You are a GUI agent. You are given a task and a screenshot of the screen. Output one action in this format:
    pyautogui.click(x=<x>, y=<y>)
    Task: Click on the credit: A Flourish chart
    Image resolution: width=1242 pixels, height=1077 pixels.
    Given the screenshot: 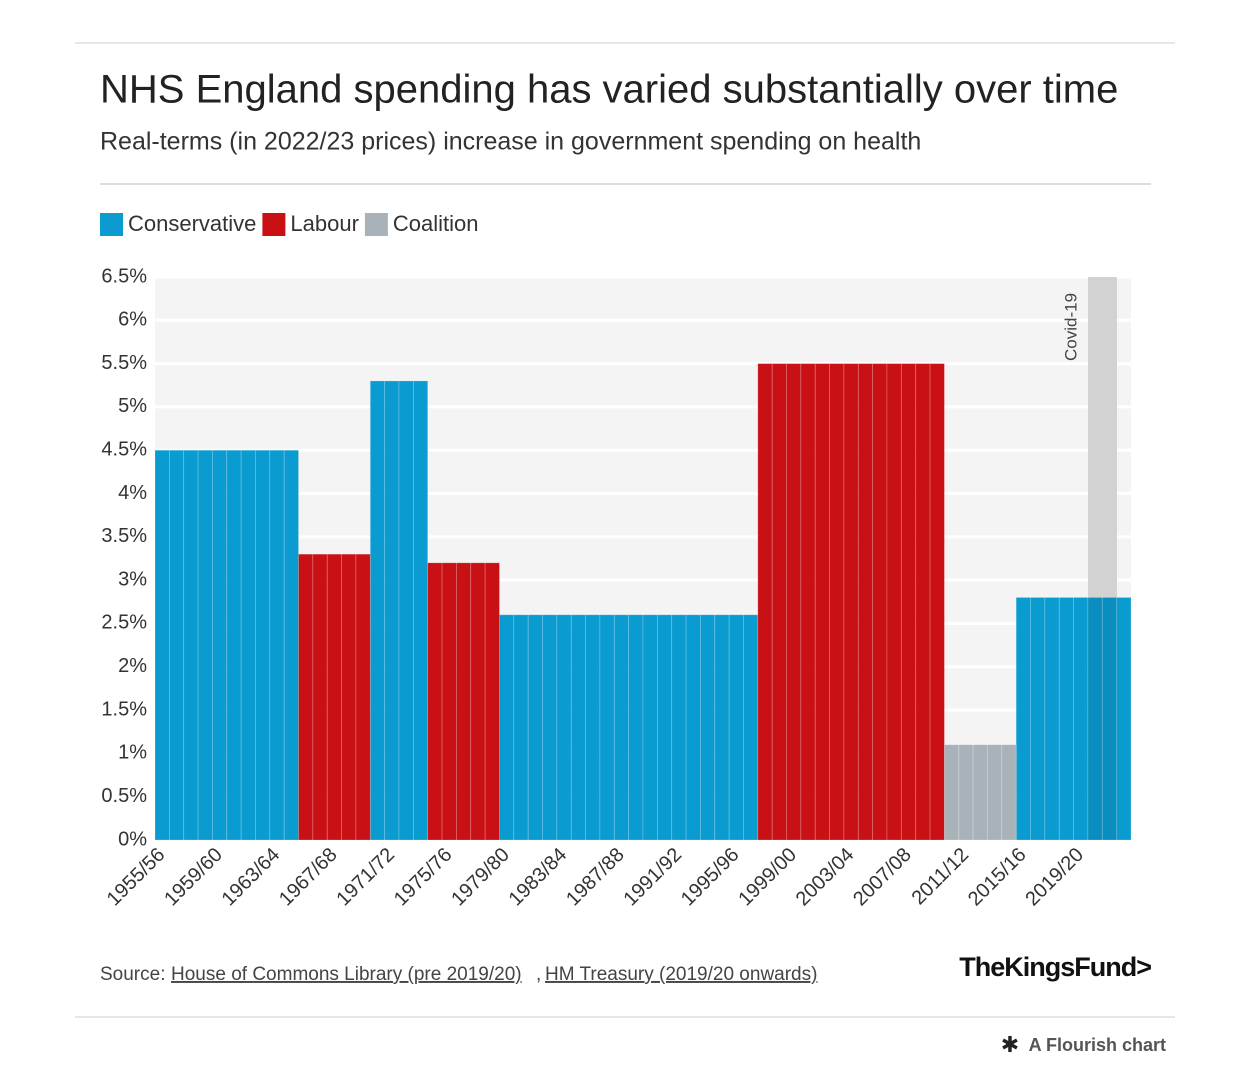 What is the action you would take?
    pyautogui.click(x=1097, y=1045)
    